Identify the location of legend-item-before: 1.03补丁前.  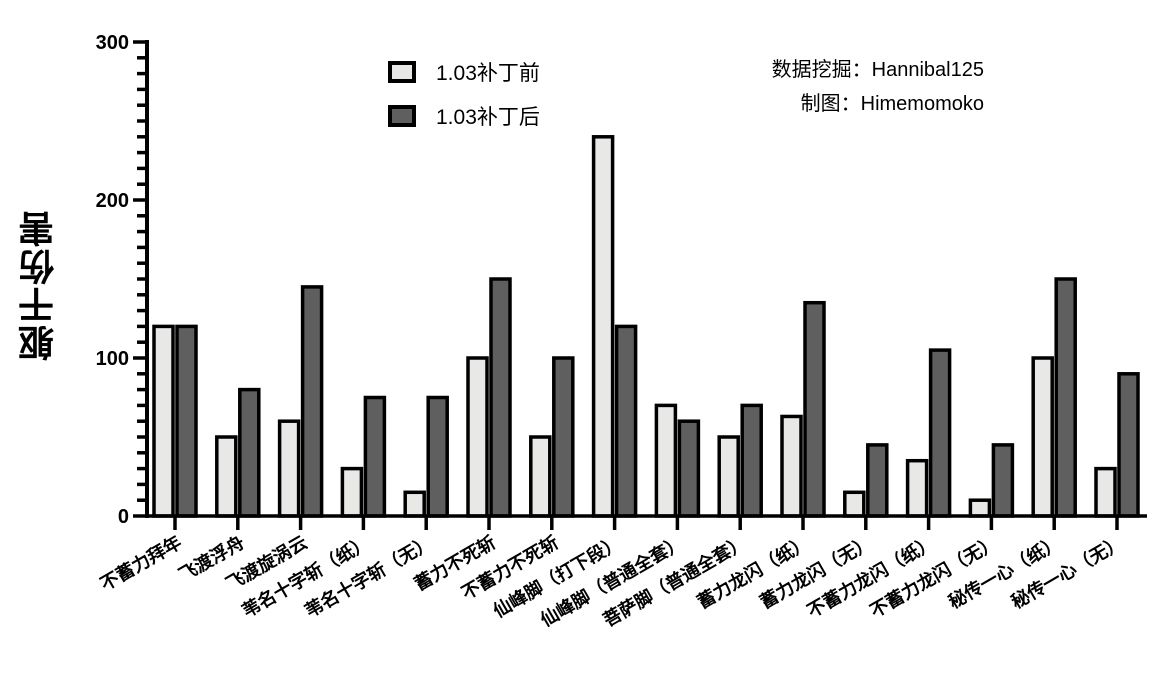
(464, 72).